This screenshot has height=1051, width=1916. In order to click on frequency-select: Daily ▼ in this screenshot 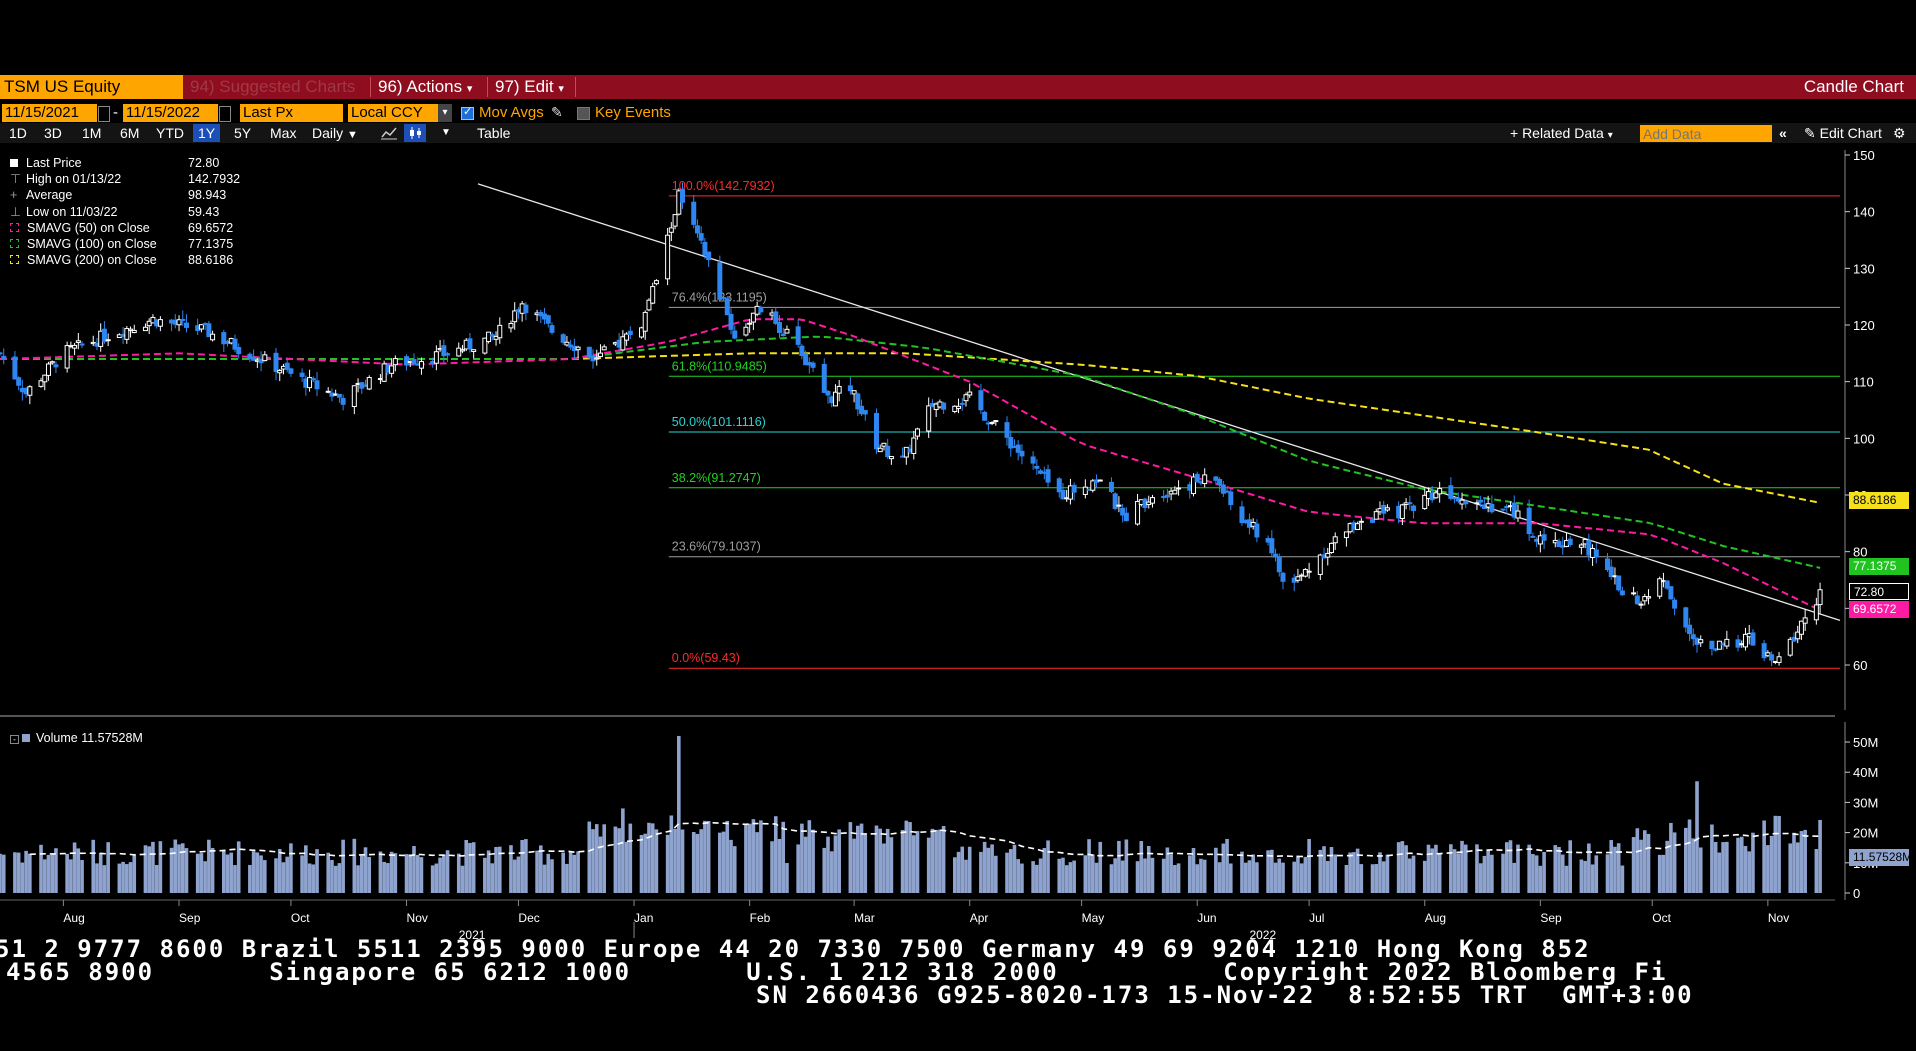, I will do `click(335, 133)`.